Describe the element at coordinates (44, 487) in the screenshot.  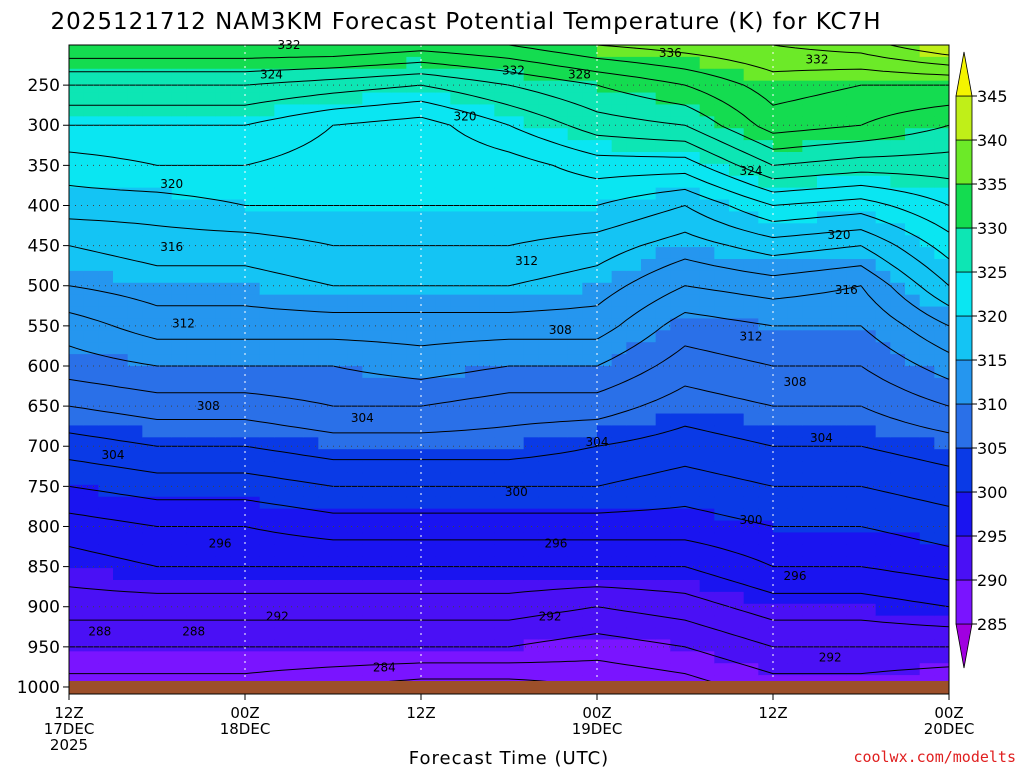
I see `y-tick-label: 750` at that location.